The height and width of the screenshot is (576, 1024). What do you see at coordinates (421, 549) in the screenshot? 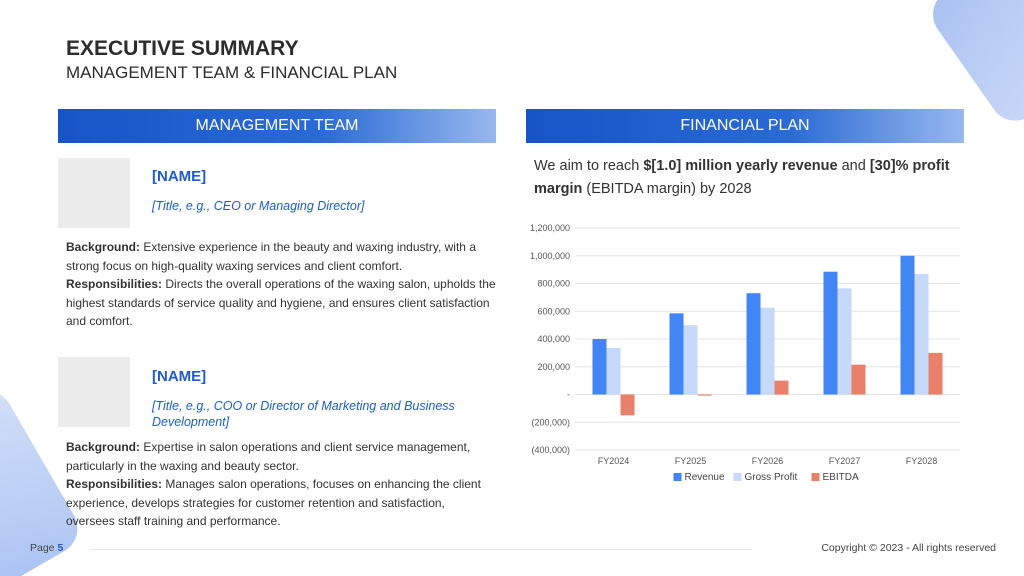
I see `footer-divider` at bounding box center [421, 549].